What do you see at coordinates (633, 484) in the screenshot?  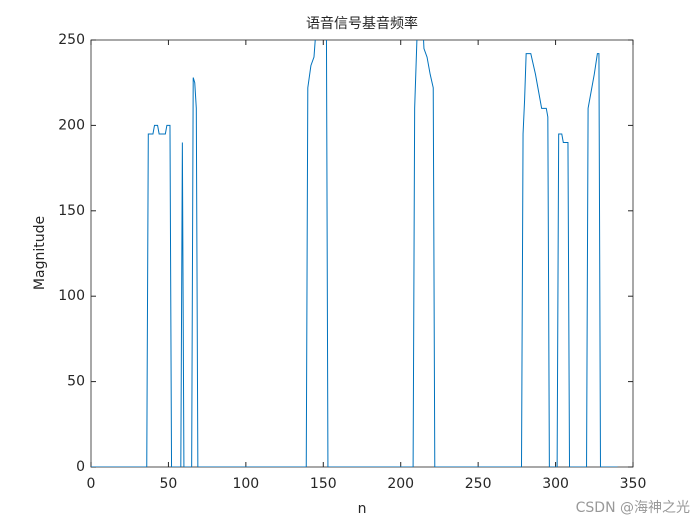 I see `x-tick-label: 350` at bounding box center [633, 484].